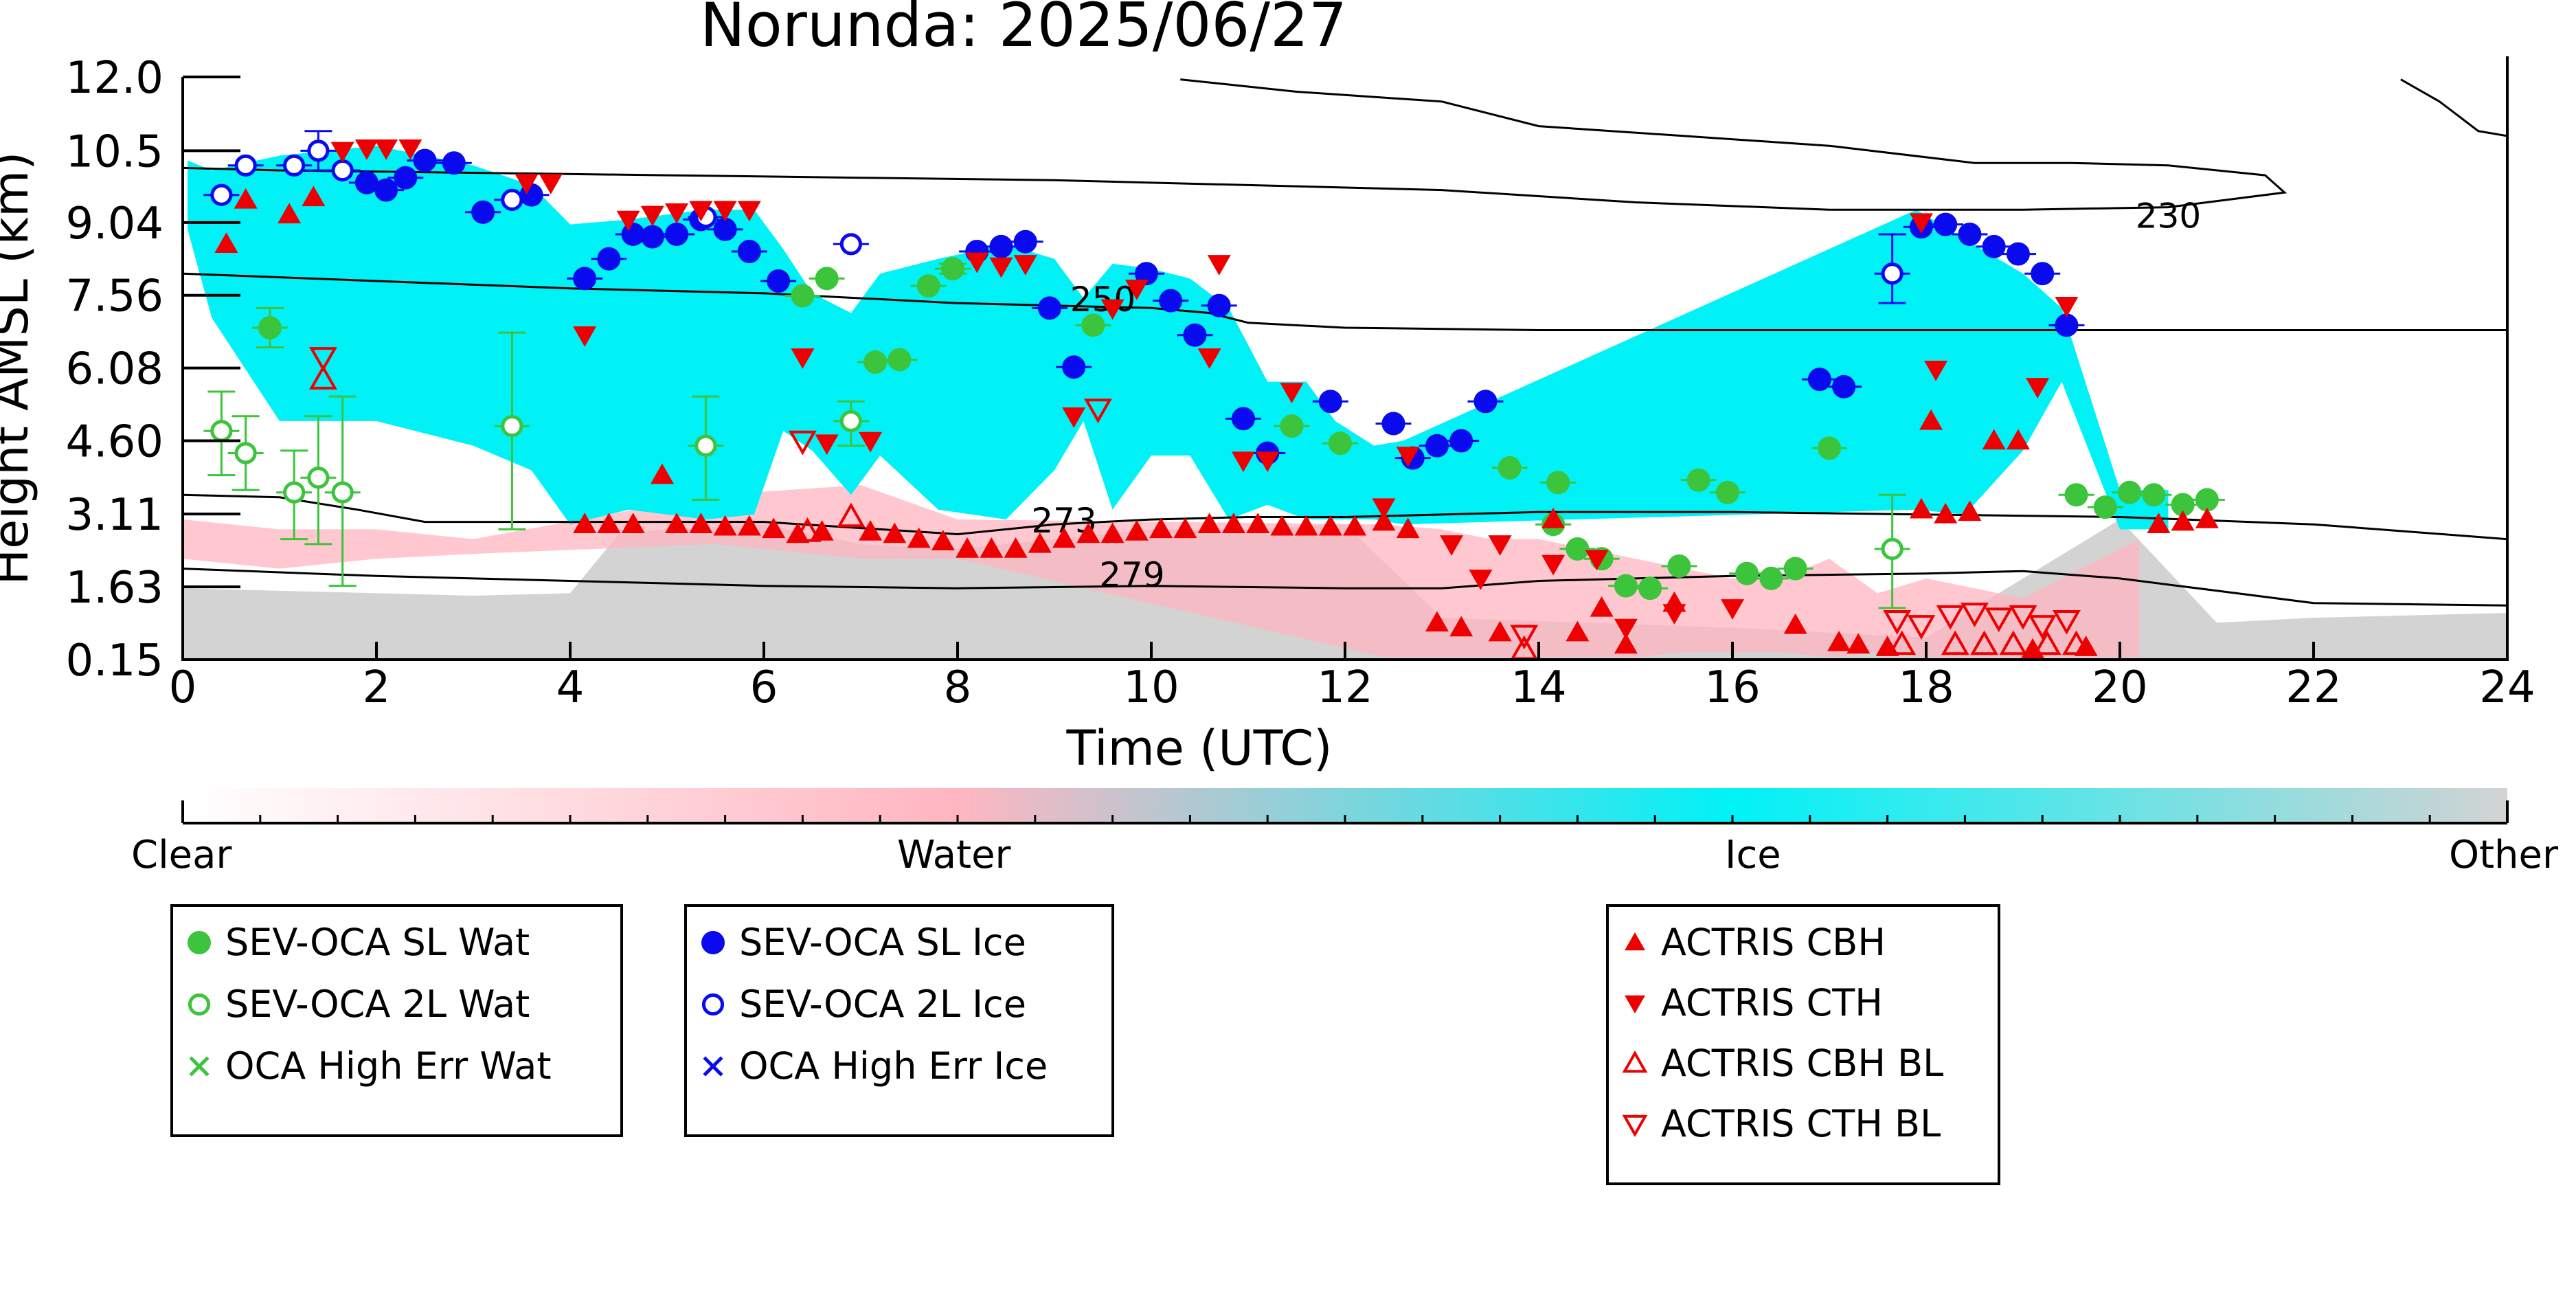  What do you see at coordinates (377, 1004) in the screenshot?
I see `legend-label: SEV-OCA 2L Wat` at bounding box center [377, 1004].